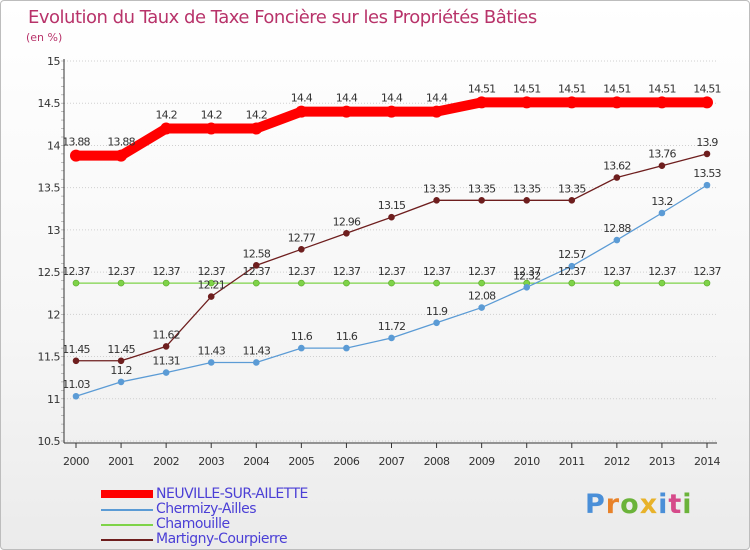  I want to click on x-tick-label: 2002, so click(166, 461).